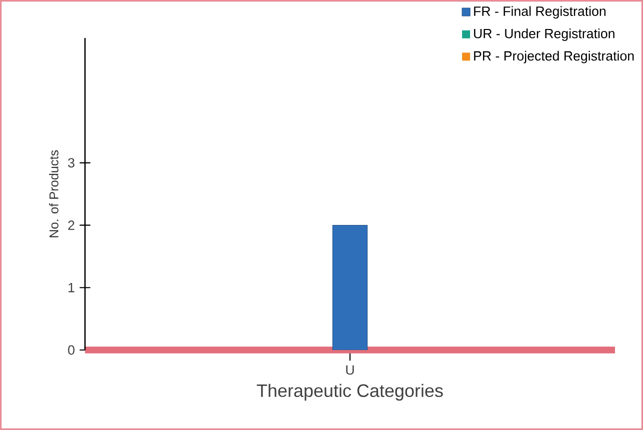 Image resolution: width=643 pixels, height=430 pixels. Describe the element at coordinates (349, 392) in the screenshot. I see `x-axis-title: Therapeutic Categories` at that location.